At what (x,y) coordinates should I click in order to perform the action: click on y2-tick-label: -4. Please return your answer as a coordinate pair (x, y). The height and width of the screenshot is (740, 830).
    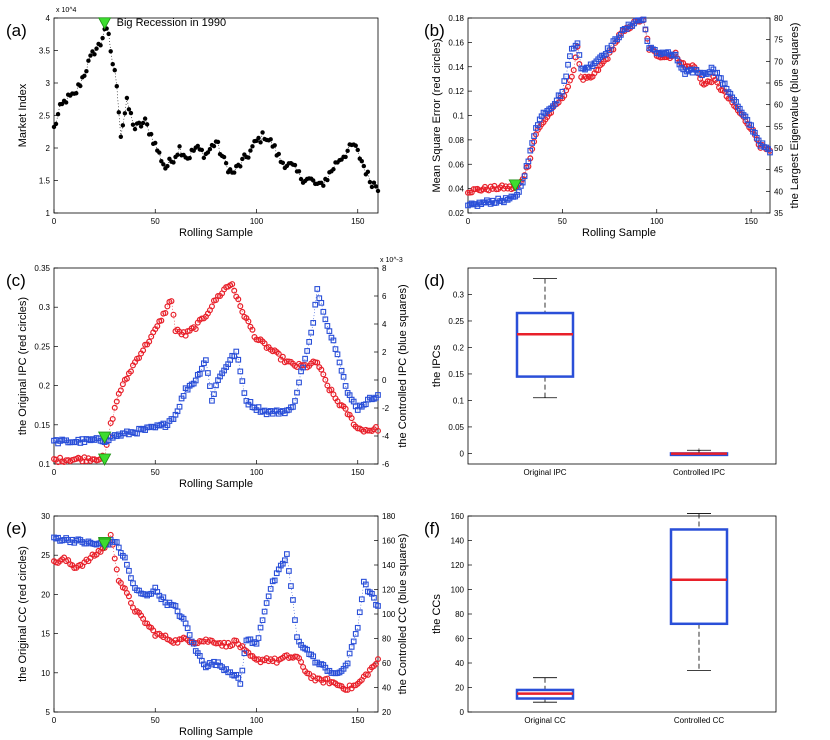
    Looking at the image, I should click on (386, 436).